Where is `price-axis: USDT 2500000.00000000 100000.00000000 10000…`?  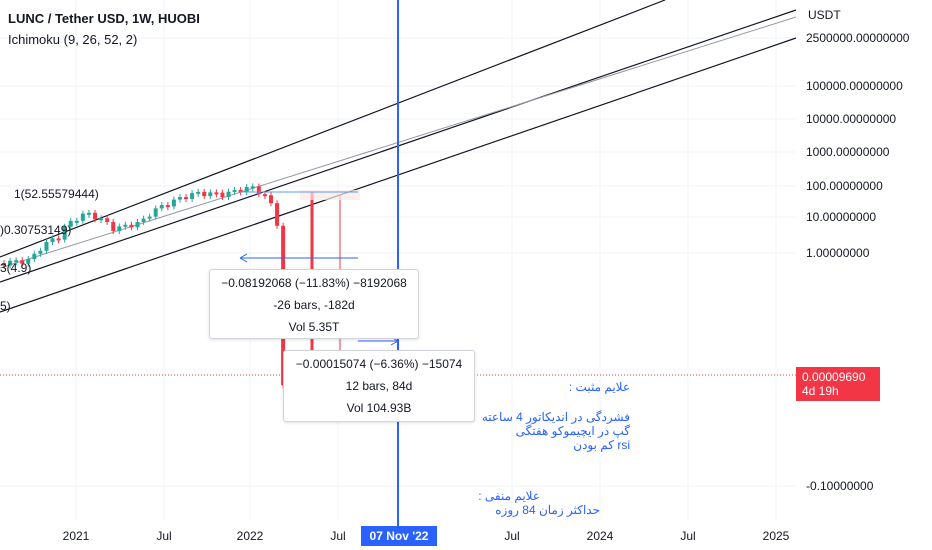
price-axis: USDT 2500000.00000000 100000.00000000 10000… is located at coordinates (858, 250).